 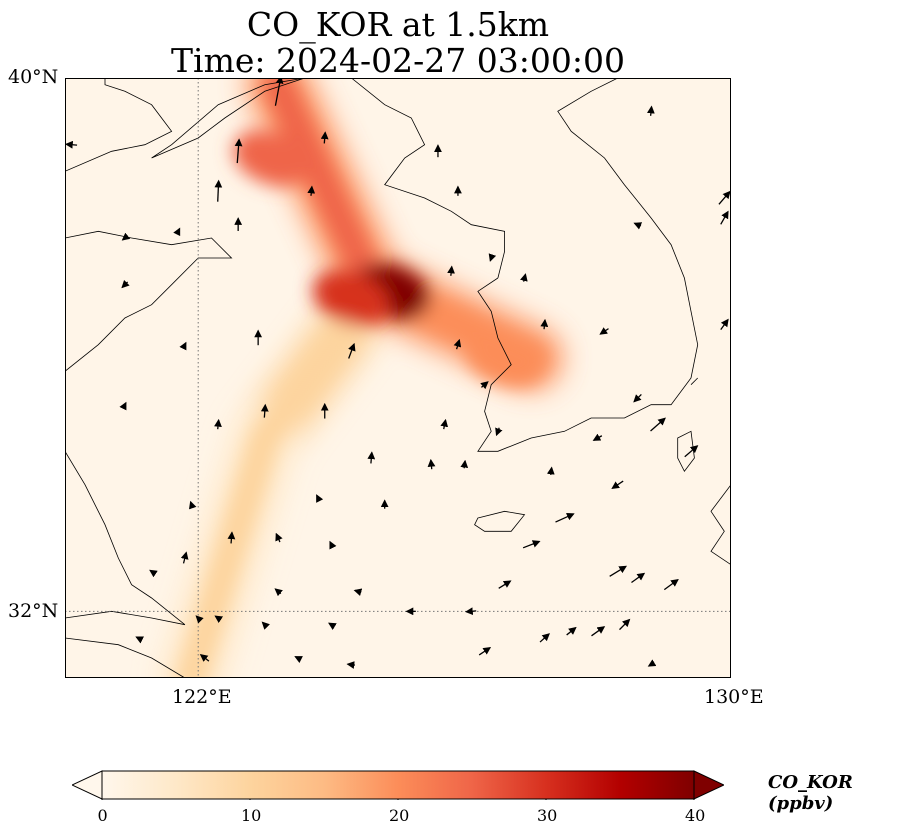 What do you see at coordinates (125, 657) in the screenshot?
I see `coastline-yangtze` at bounding box center [125, 657].